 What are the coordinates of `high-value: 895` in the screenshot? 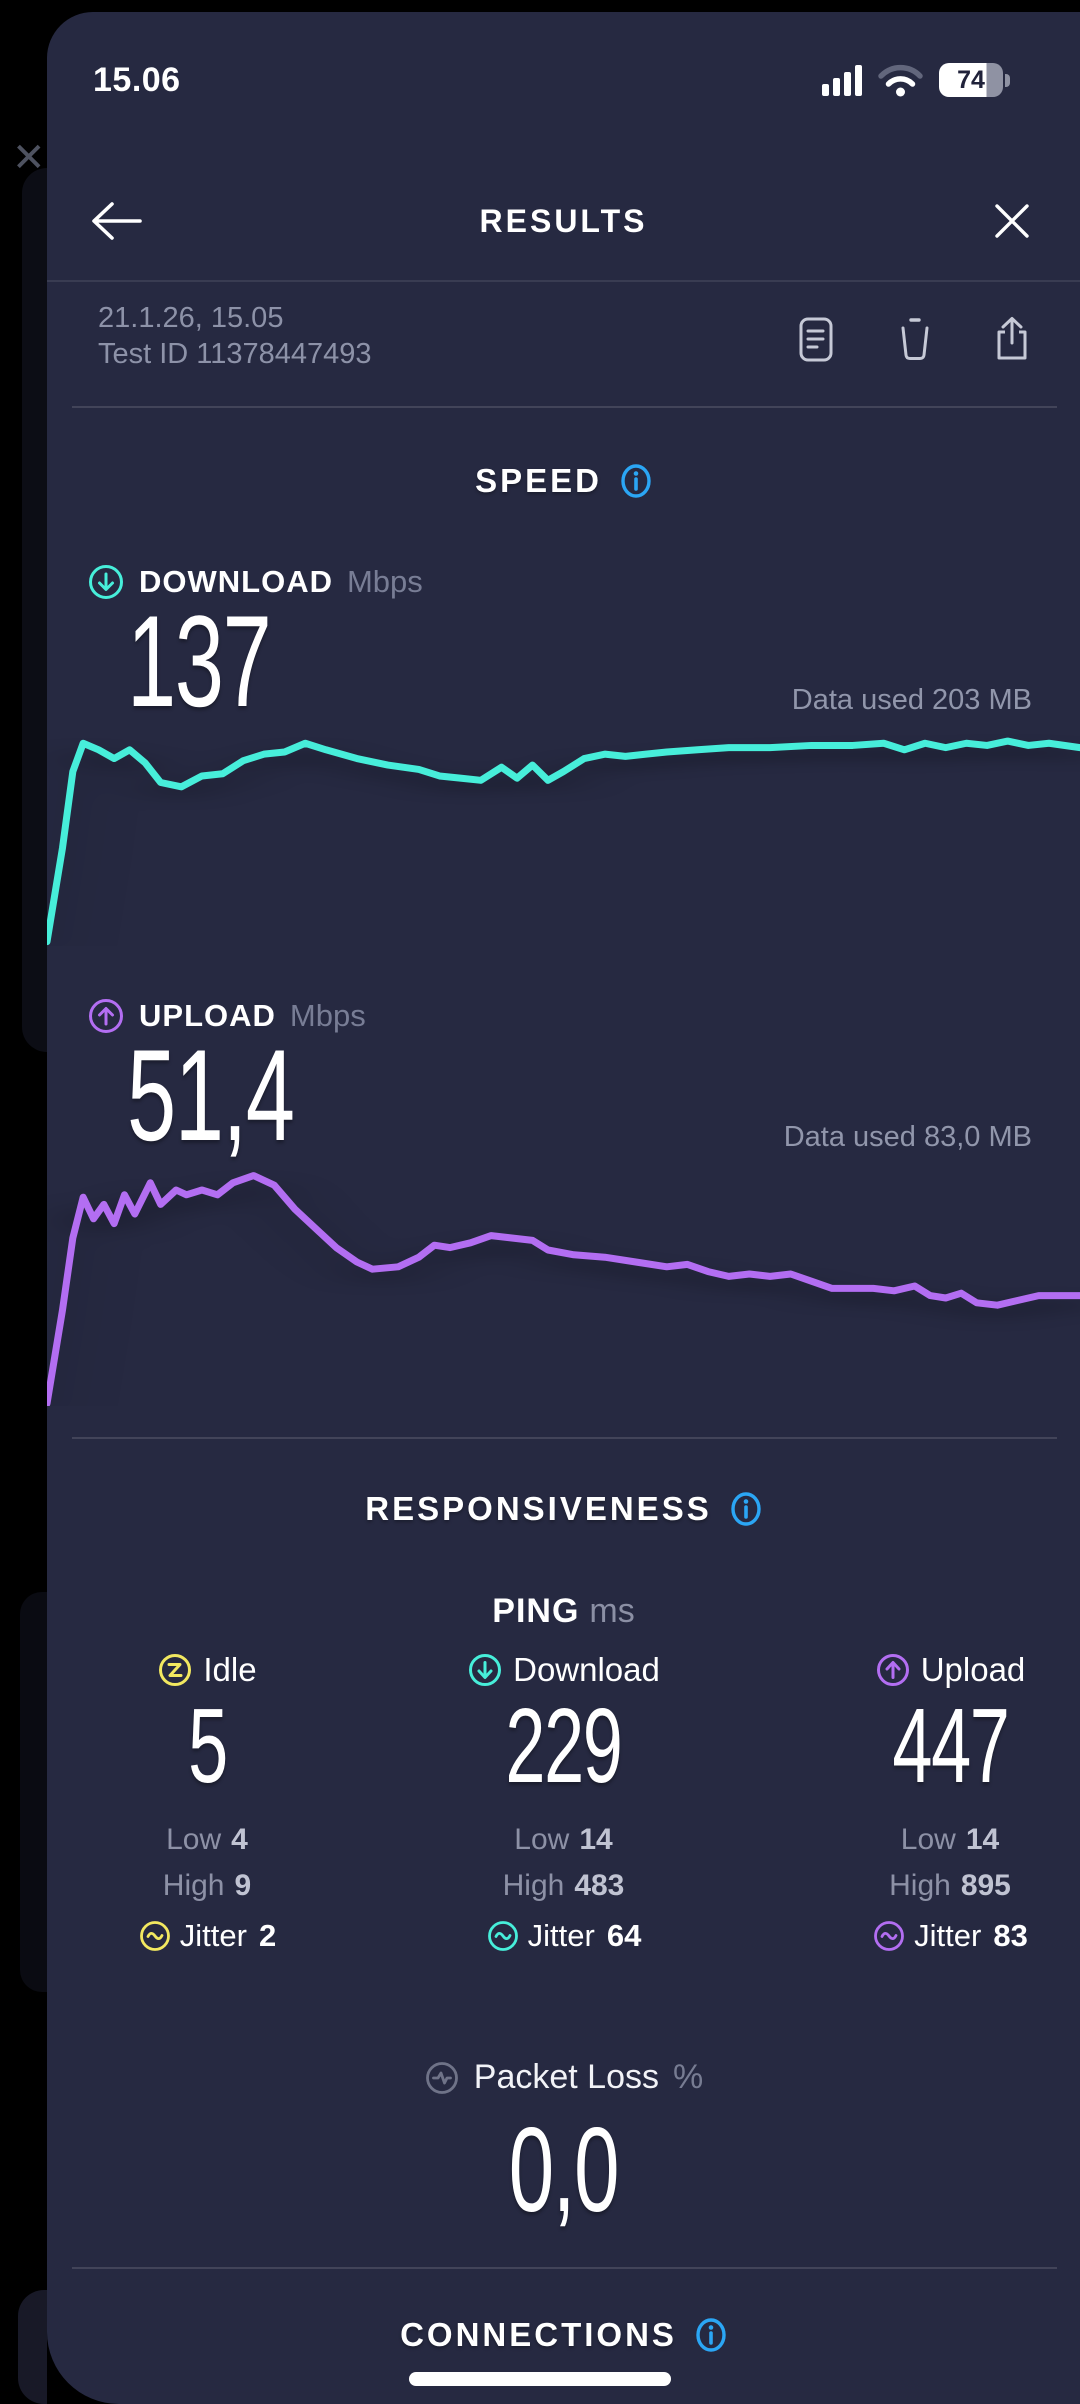 It's located at (985, 1885).